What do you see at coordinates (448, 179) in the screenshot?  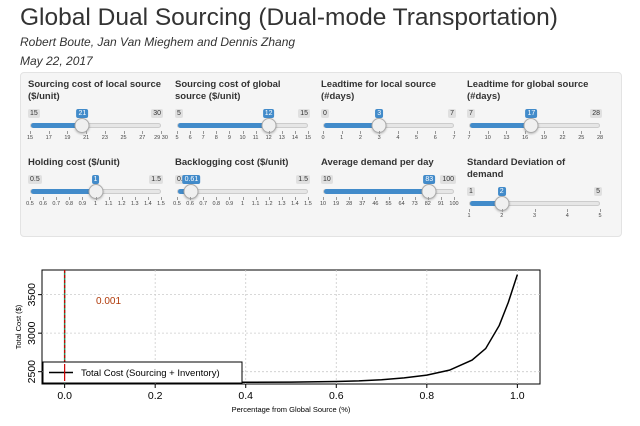 I see `slider-max-label: 100` at bounding box center [448, 179].